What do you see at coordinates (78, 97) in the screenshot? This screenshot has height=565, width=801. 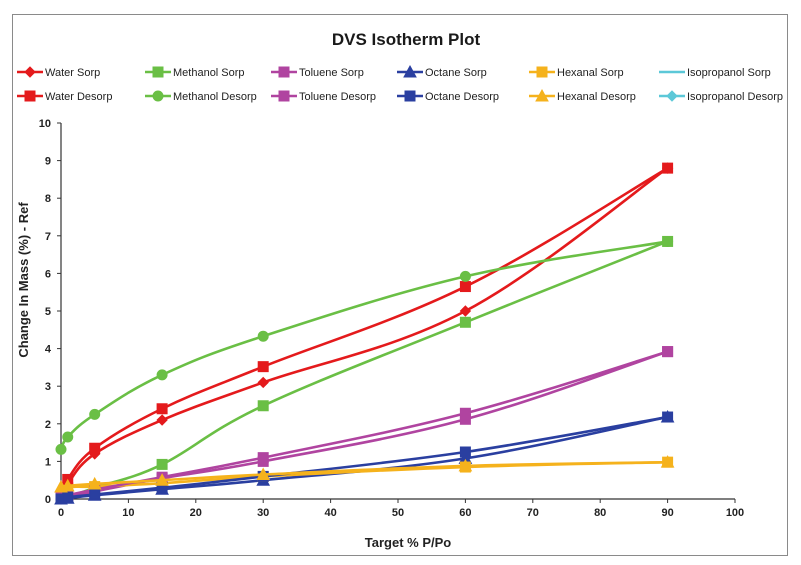 I see `legend-label: Water Desorp` at bounding box center [78, 97].